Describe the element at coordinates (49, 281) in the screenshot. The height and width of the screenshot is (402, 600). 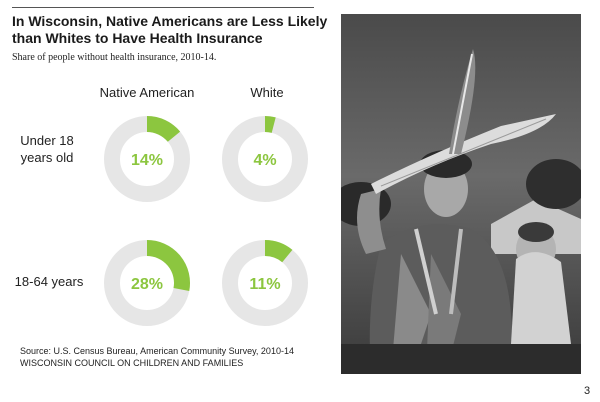
I see `row-label-18-64: 18-64 years` at that location.